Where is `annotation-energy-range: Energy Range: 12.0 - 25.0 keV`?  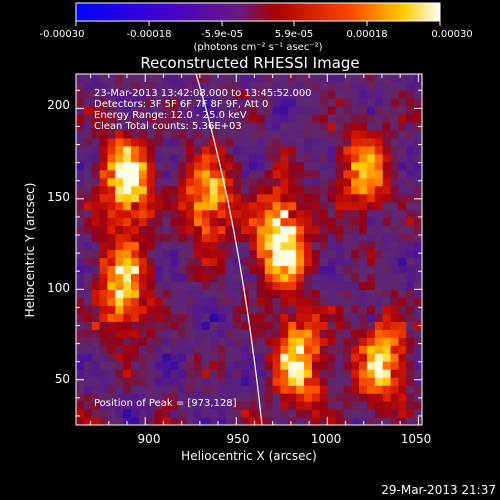 annotation-energy-range: Energy Range: 12.0 - 25.0 keV is located at coordinates (170, 115).